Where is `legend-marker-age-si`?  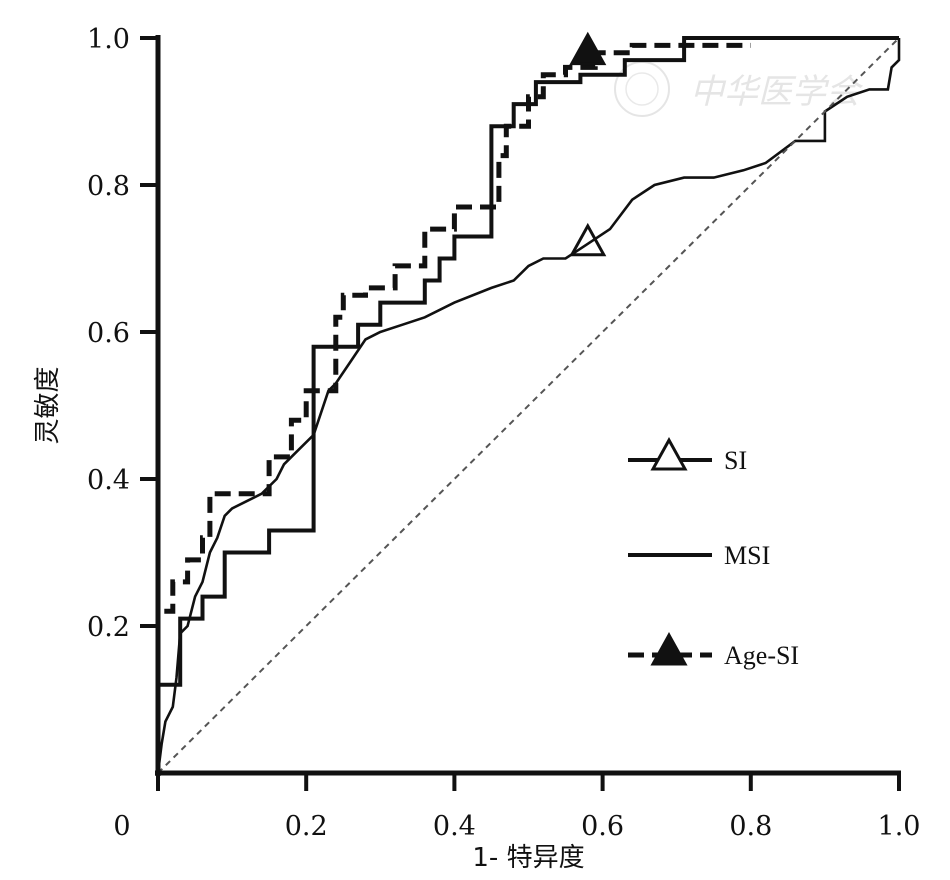
legend-marker-age-si is located at coordinates (669, 649).